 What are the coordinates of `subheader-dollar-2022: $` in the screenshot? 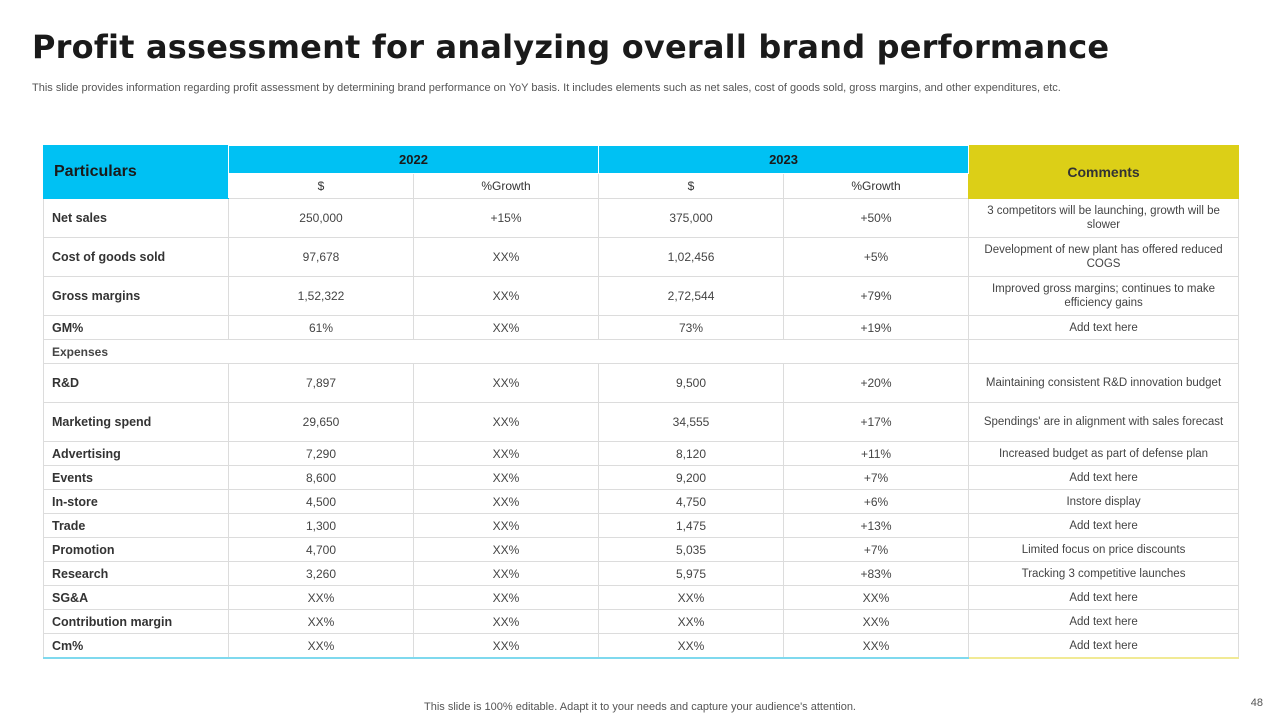 It's located at (321, 186).